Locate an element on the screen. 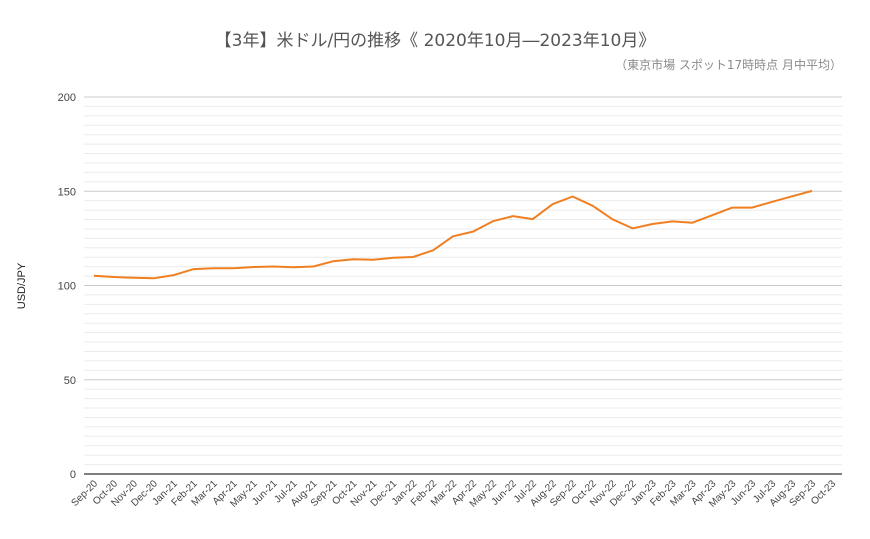 This screenshot has width=870, height=539. y-tick-label: 150 is located at coordinates (67, 192).